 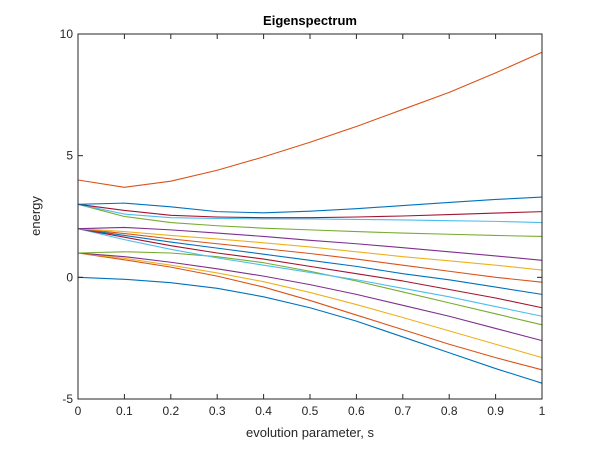 What do you see at coordinates (78, 411) in the screenshot?
I see `x-tick-label: 0` at bounding box center [78, 411].